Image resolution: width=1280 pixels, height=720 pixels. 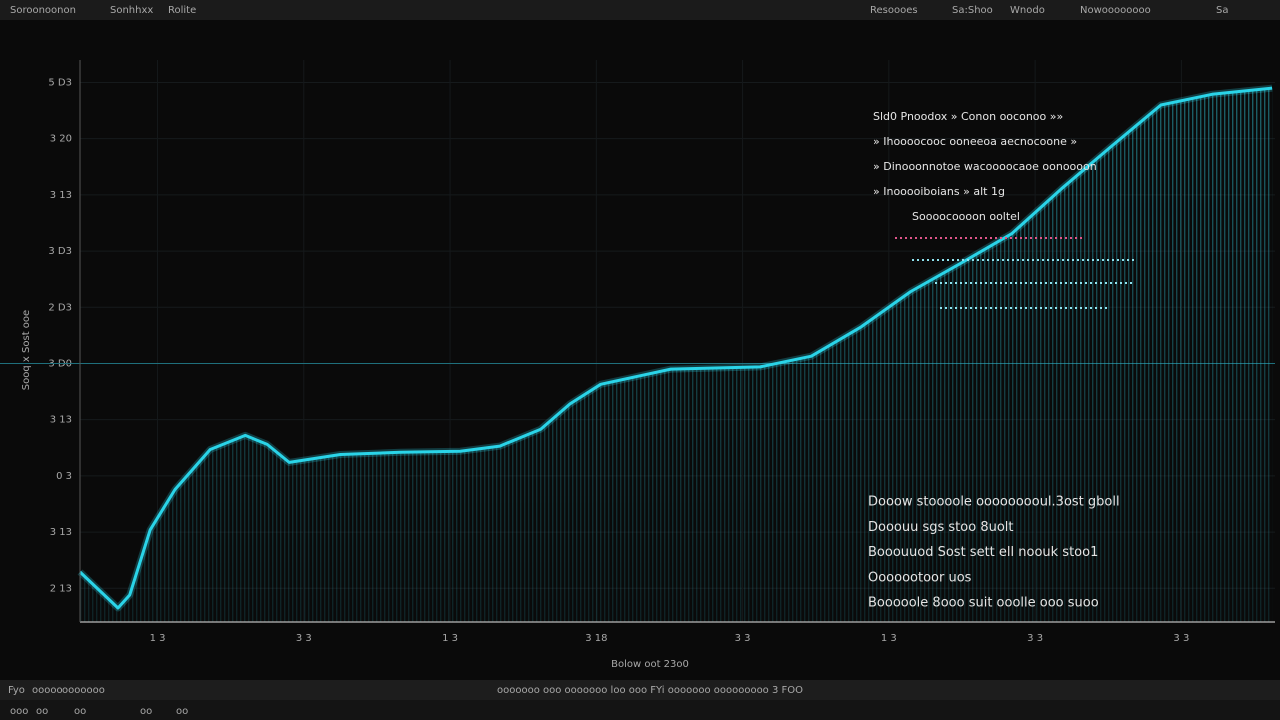 I want to click on y-tick-label: 2 D3, so click(x=60, y=307).